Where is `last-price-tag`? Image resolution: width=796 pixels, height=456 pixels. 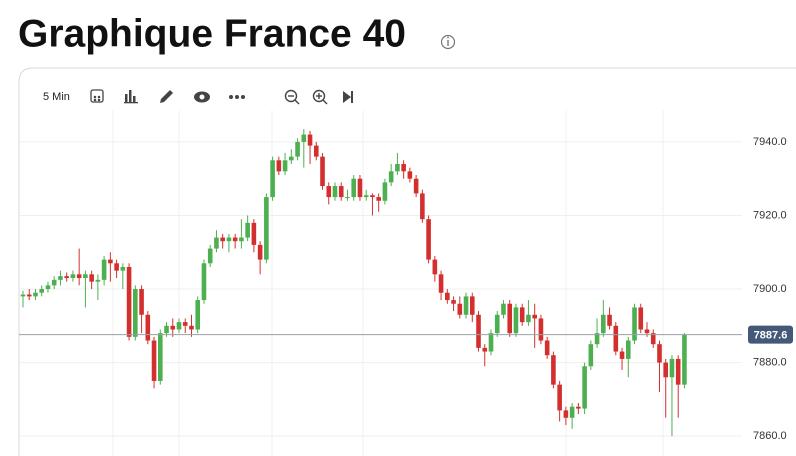
last-price-tag is located at coordinates (770, 334).